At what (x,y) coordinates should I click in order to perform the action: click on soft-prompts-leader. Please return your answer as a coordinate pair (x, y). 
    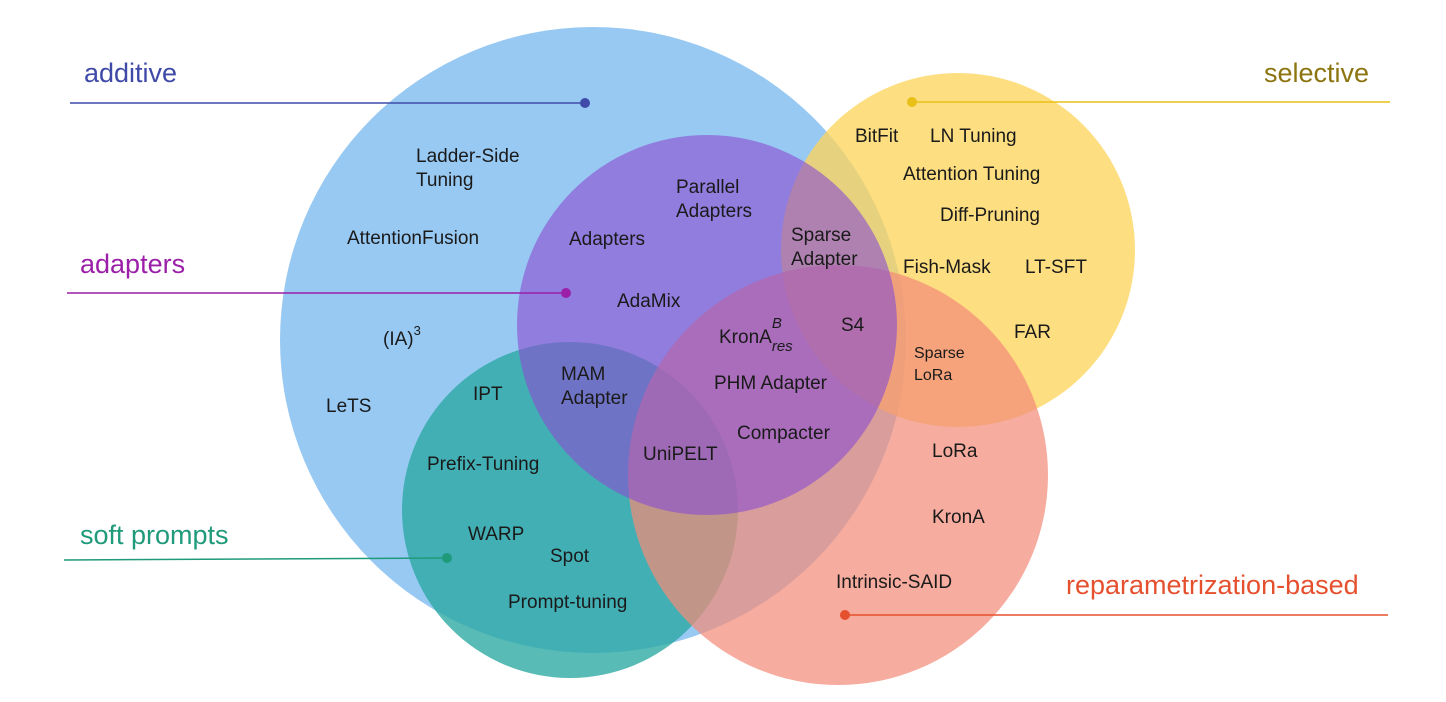
    Looking at the image, I should click on (257, 558).